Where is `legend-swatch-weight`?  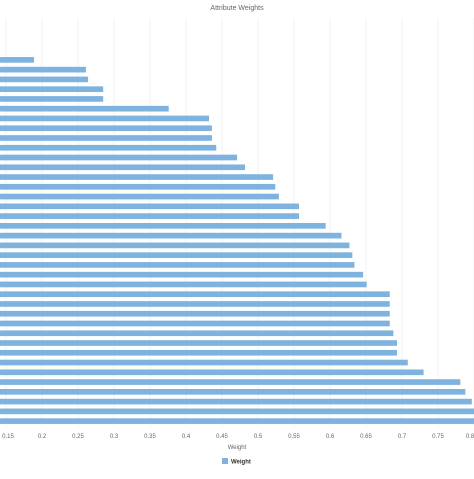 legend-swatch-weight is located at coordinates (225, 461).